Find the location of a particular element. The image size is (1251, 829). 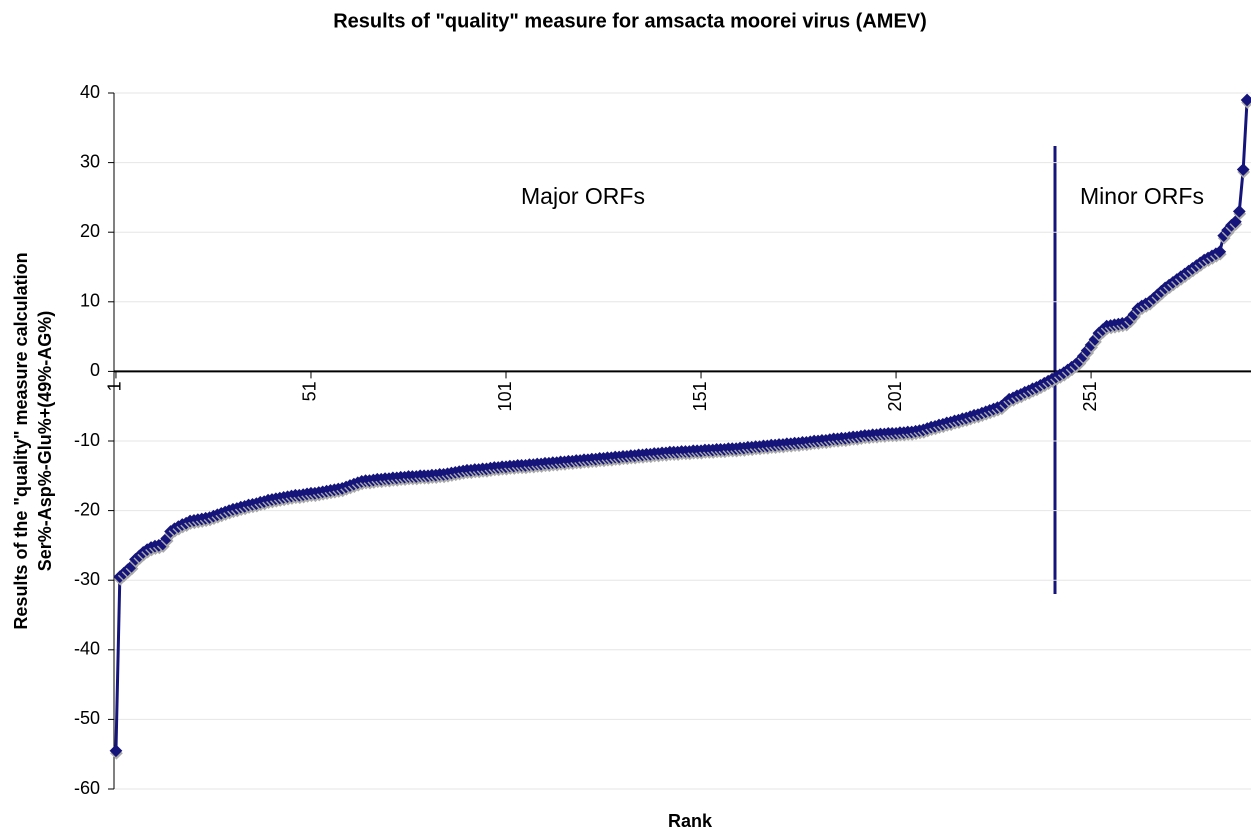

y-tick-label: 10 is located at coordinates (90, 301).